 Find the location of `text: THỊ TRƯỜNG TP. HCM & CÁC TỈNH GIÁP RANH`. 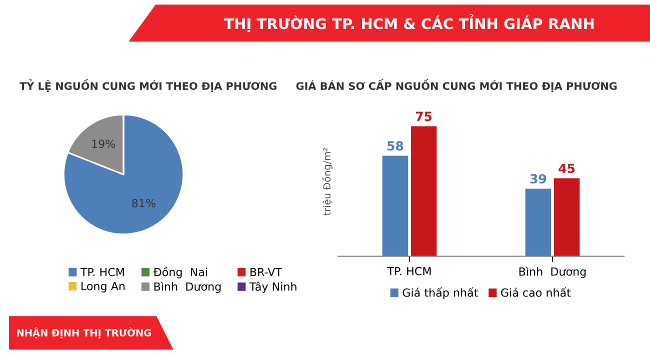

text: THỊ TRƯỜNG TP. HCM & CÁC TỈNH GIÁP RANH is located at coordinates (409, 23).